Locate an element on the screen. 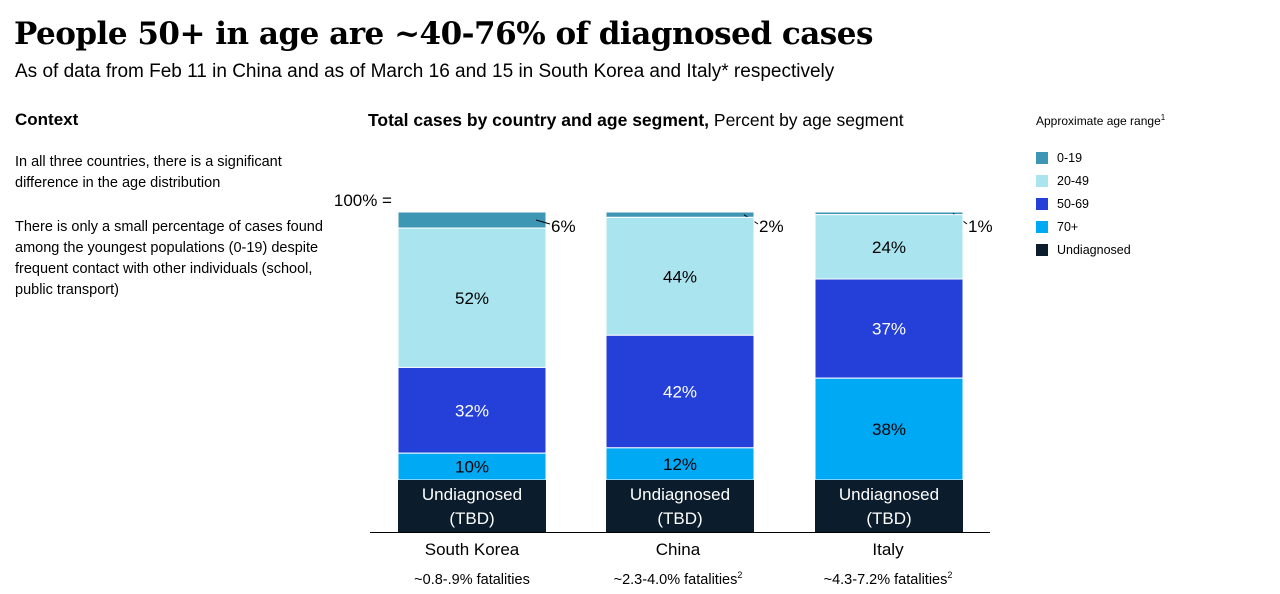  legend-item-50-69: 50-69 is located at coordinates (1100, 203).